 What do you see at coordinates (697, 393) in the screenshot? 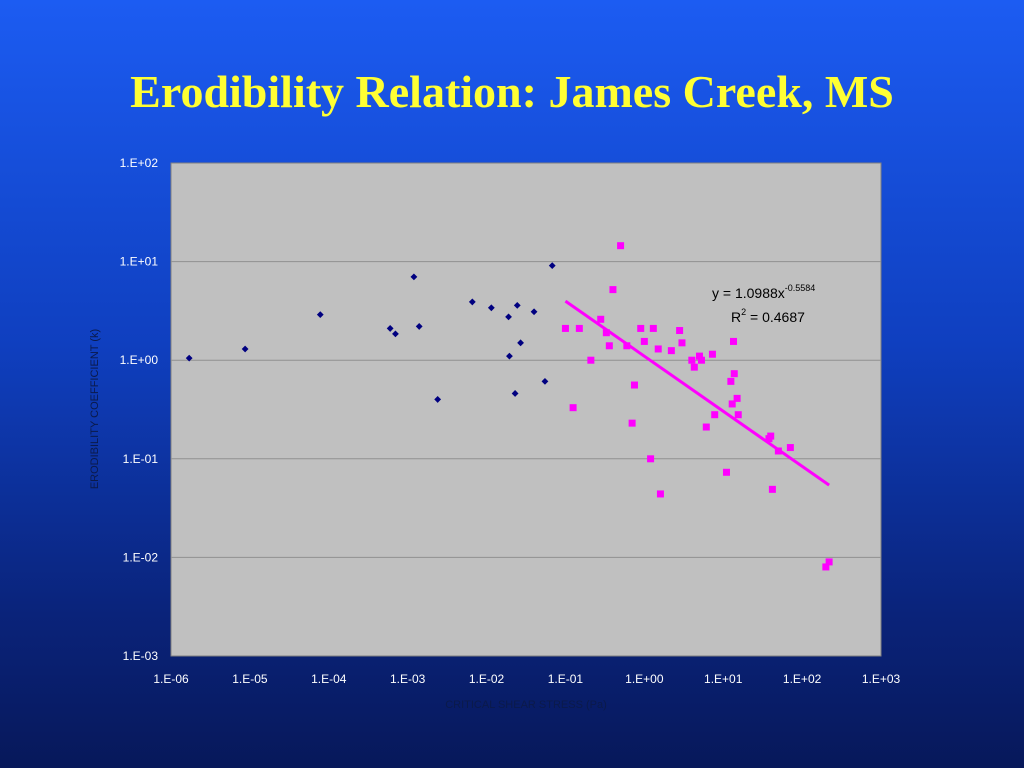
I see `trendline` at bounding box center [697, 393].